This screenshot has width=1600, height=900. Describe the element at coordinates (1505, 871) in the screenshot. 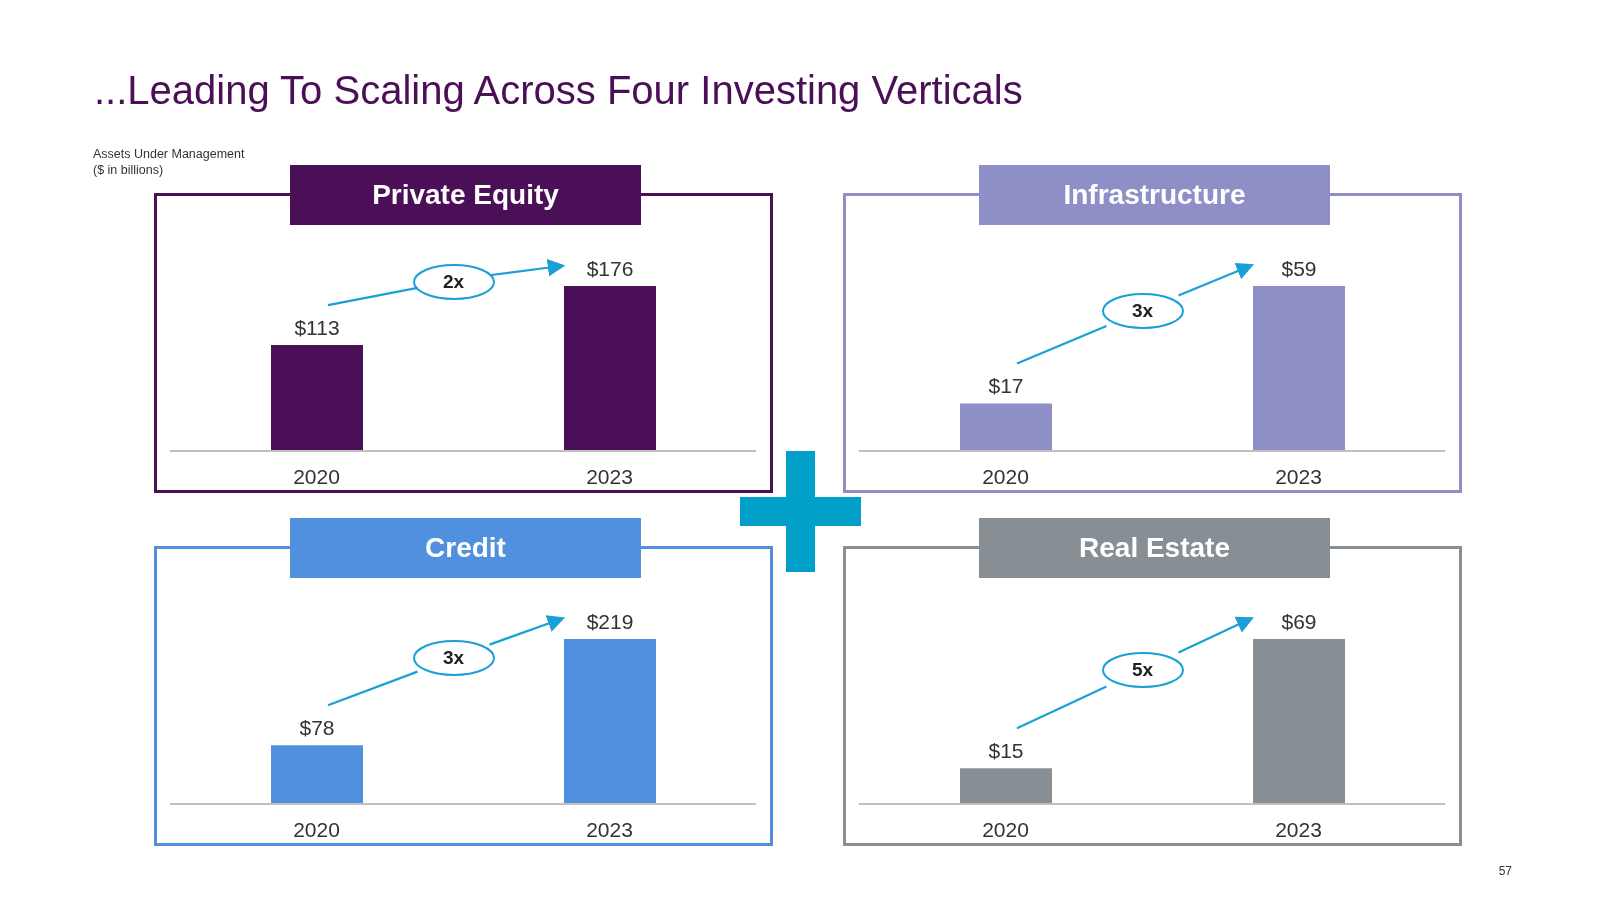

I see `text: 57` at that location.